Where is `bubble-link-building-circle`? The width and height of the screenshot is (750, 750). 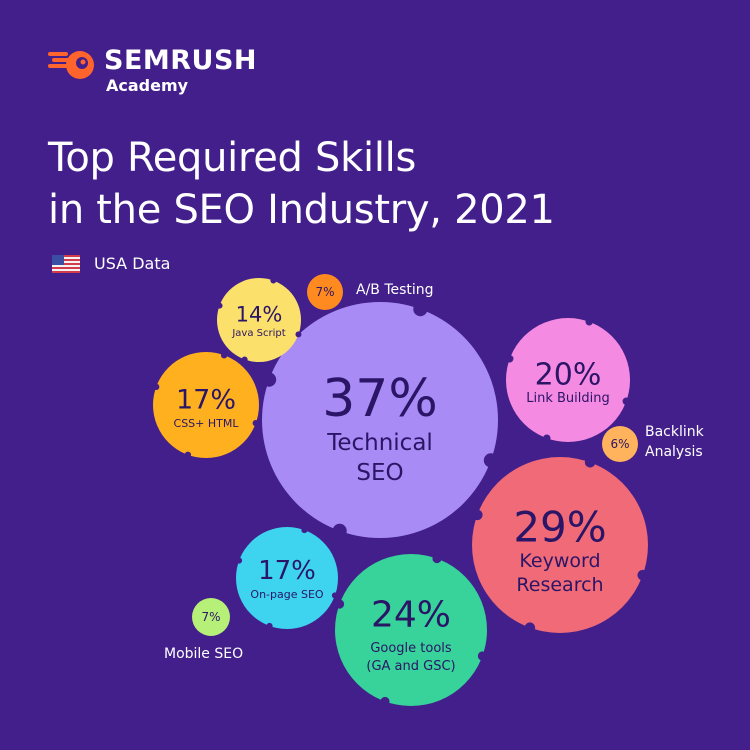 bubble-link-building-circle is located at coordinates (568, 380).